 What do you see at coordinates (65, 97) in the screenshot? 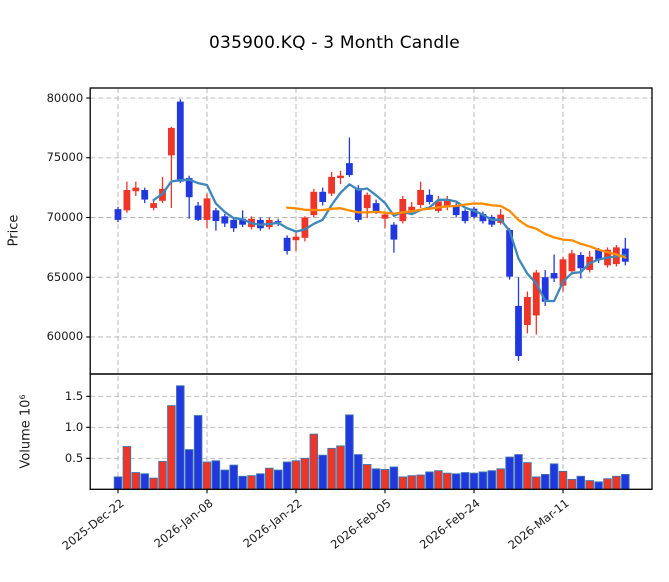
I see `price-tick-label: 80000` at bounding box center [65, 97].